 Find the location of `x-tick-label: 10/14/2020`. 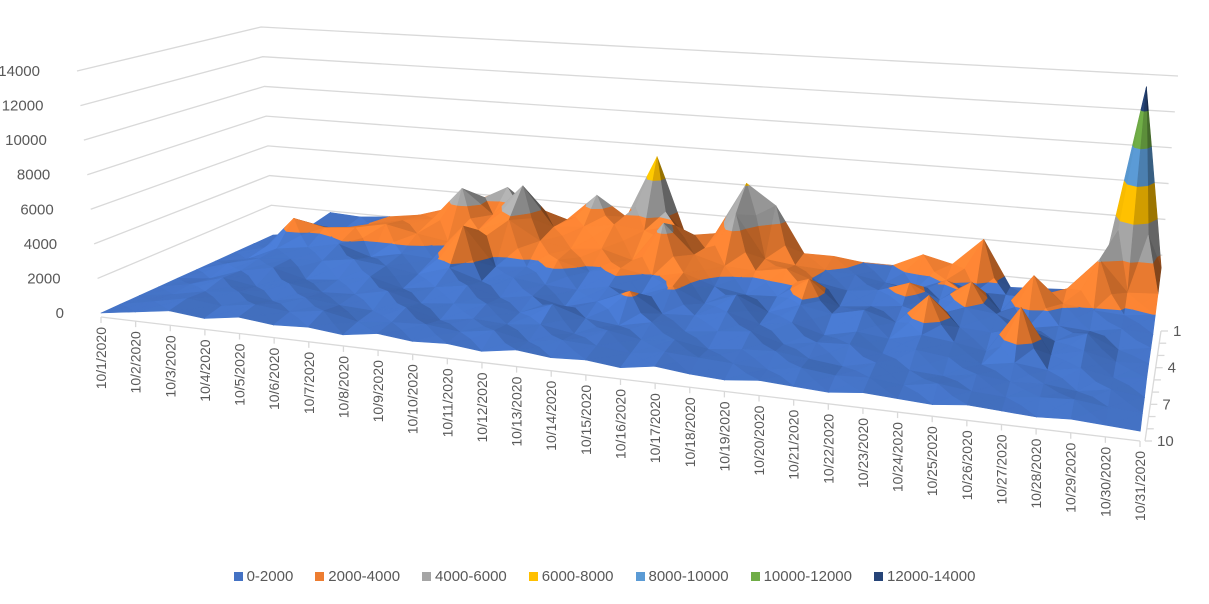

x-tick-label: 10/14/2020 is located at coordinates (551, 416).